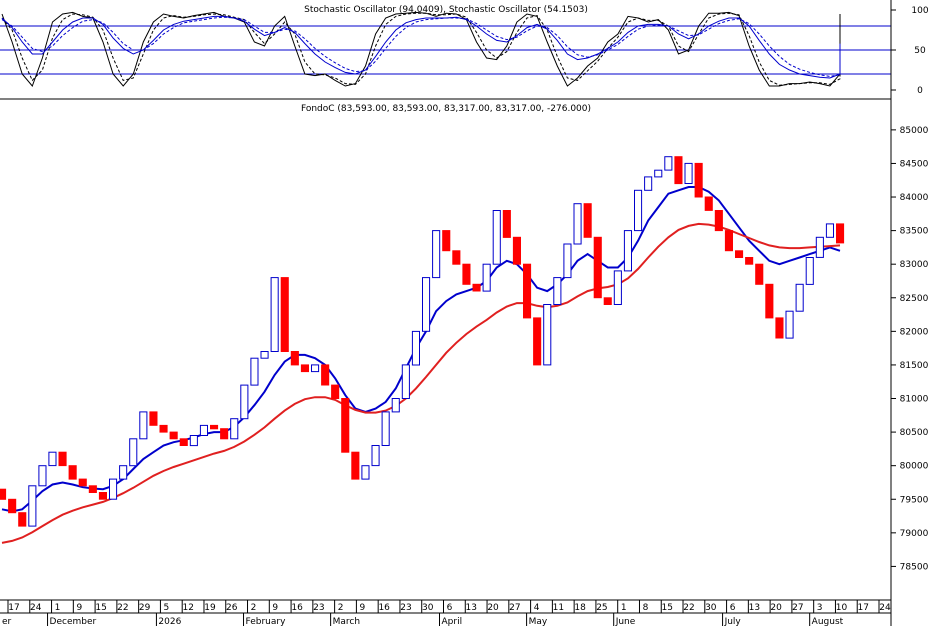 This screenshot has height=626, width=932. Describe the element at coordinates (13, 608) in the screenshot. I see `x-tick-label: 17` at that location.